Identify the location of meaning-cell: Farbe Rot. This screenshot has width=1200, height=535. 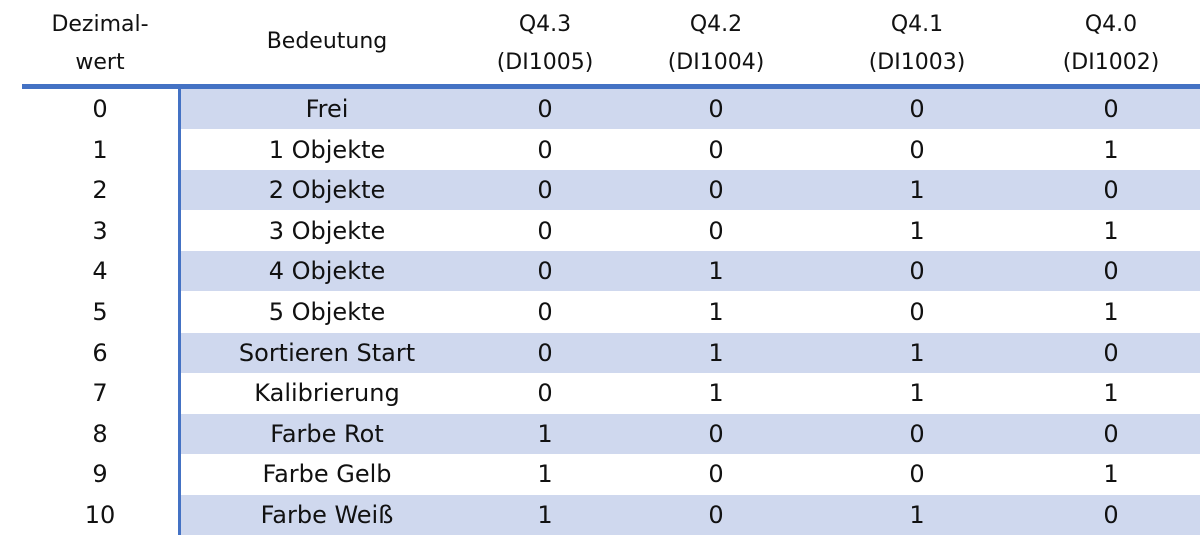
(327, 433).